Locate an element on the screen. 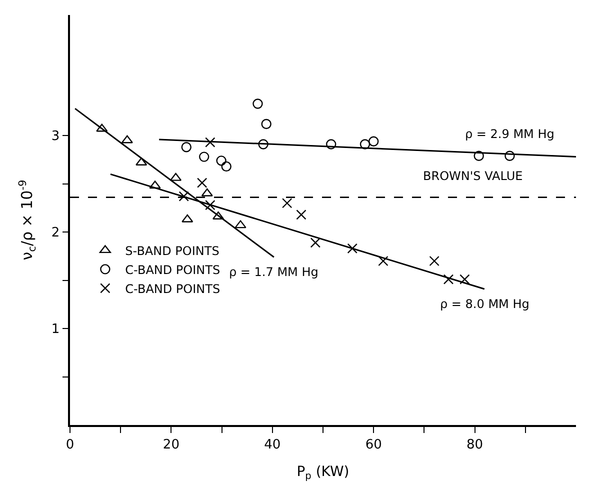 Image resolution: width=601 pixels, height=489 pixels. ref-line-label: BROWN'S VALUE is located at coordinates (473, 176).